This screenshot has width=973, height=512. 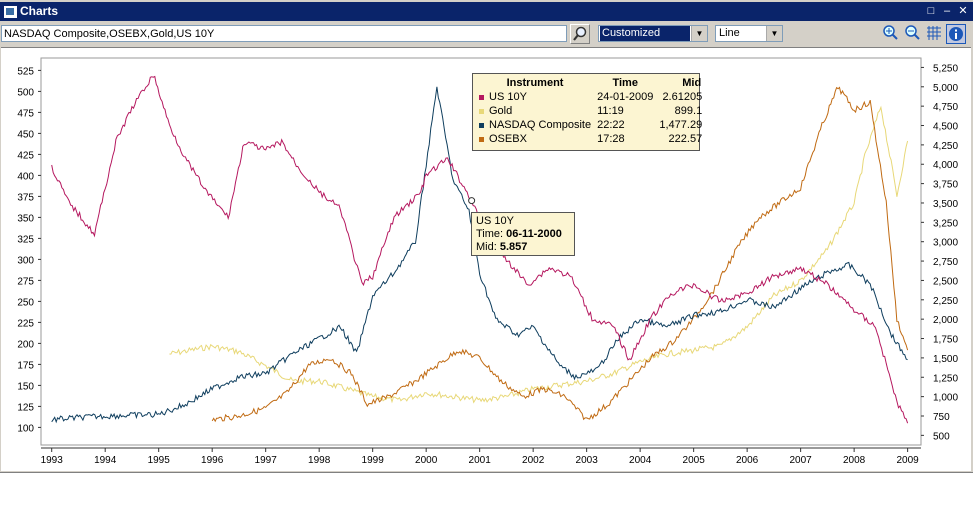 I want to click on x-tick-label: 2006, so click(x=747, y=460).